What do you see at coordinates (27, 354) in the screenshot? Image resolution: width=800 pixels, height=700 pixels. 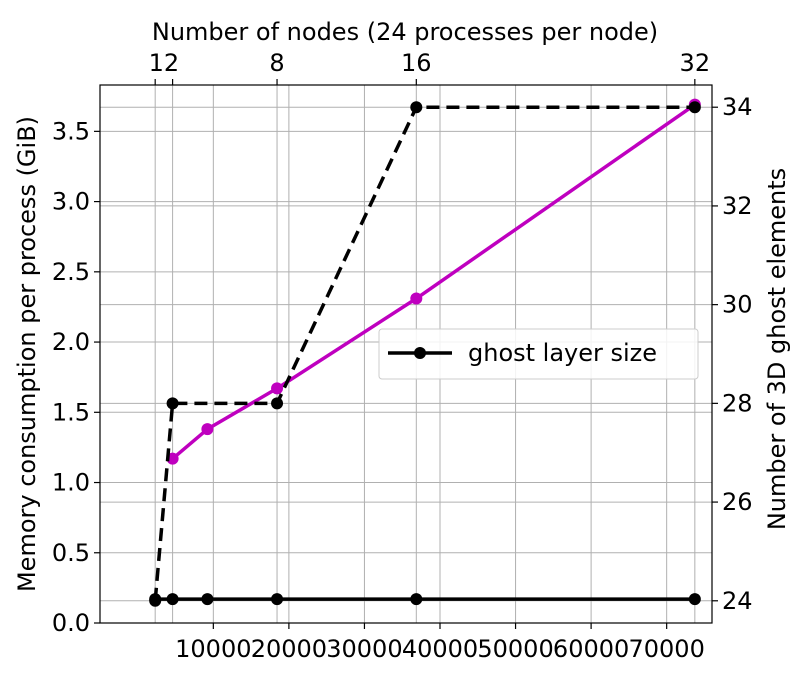 I see `left-axis-label: Memory consumption per process (GiB)` at bounding box center [27, 354].